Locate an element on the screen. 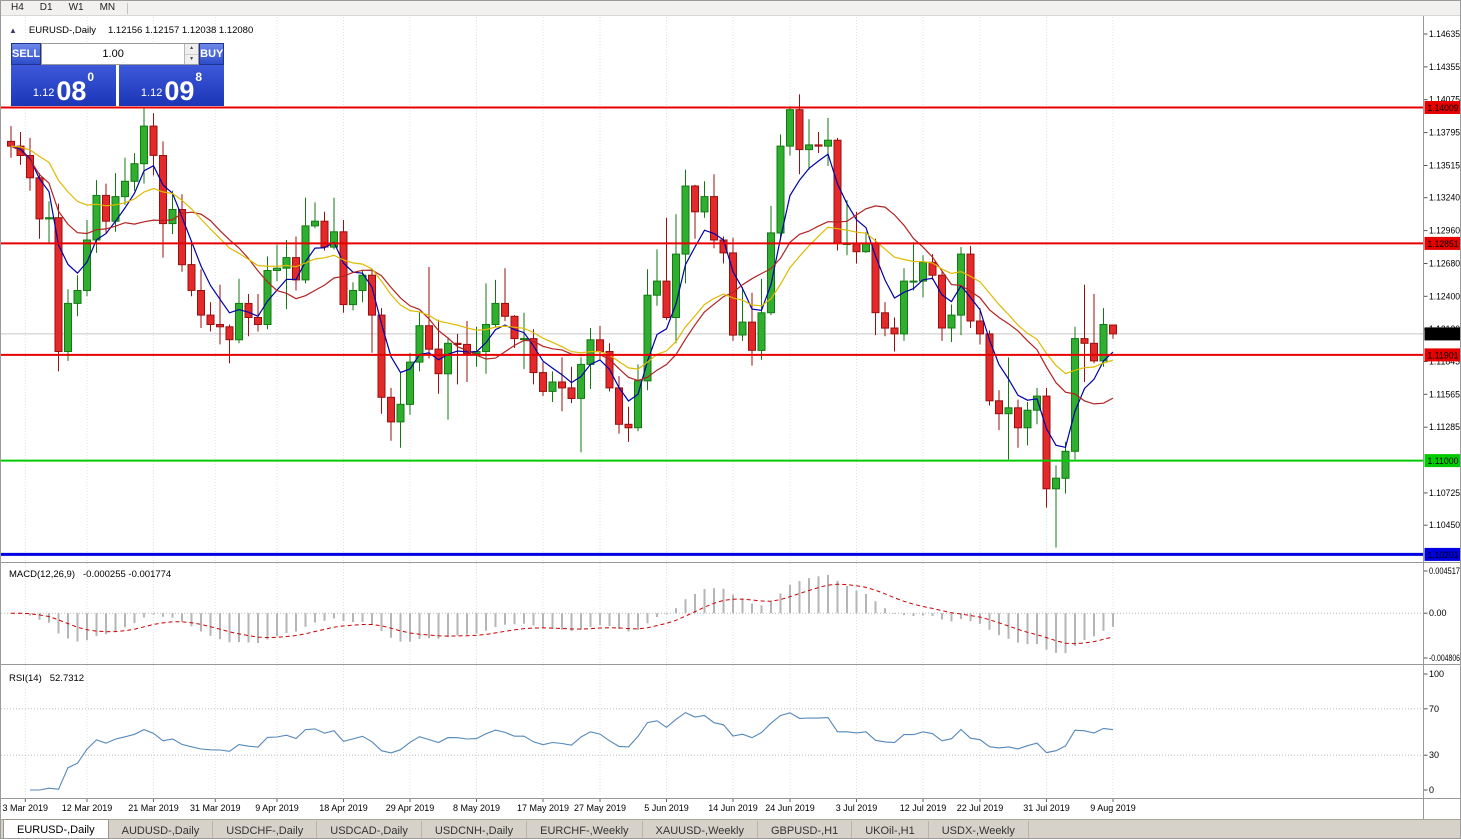 The width and height of the screenshot is (1461, 839). price-tick-label: 1.13515 is located at coordinates (1444, 166).